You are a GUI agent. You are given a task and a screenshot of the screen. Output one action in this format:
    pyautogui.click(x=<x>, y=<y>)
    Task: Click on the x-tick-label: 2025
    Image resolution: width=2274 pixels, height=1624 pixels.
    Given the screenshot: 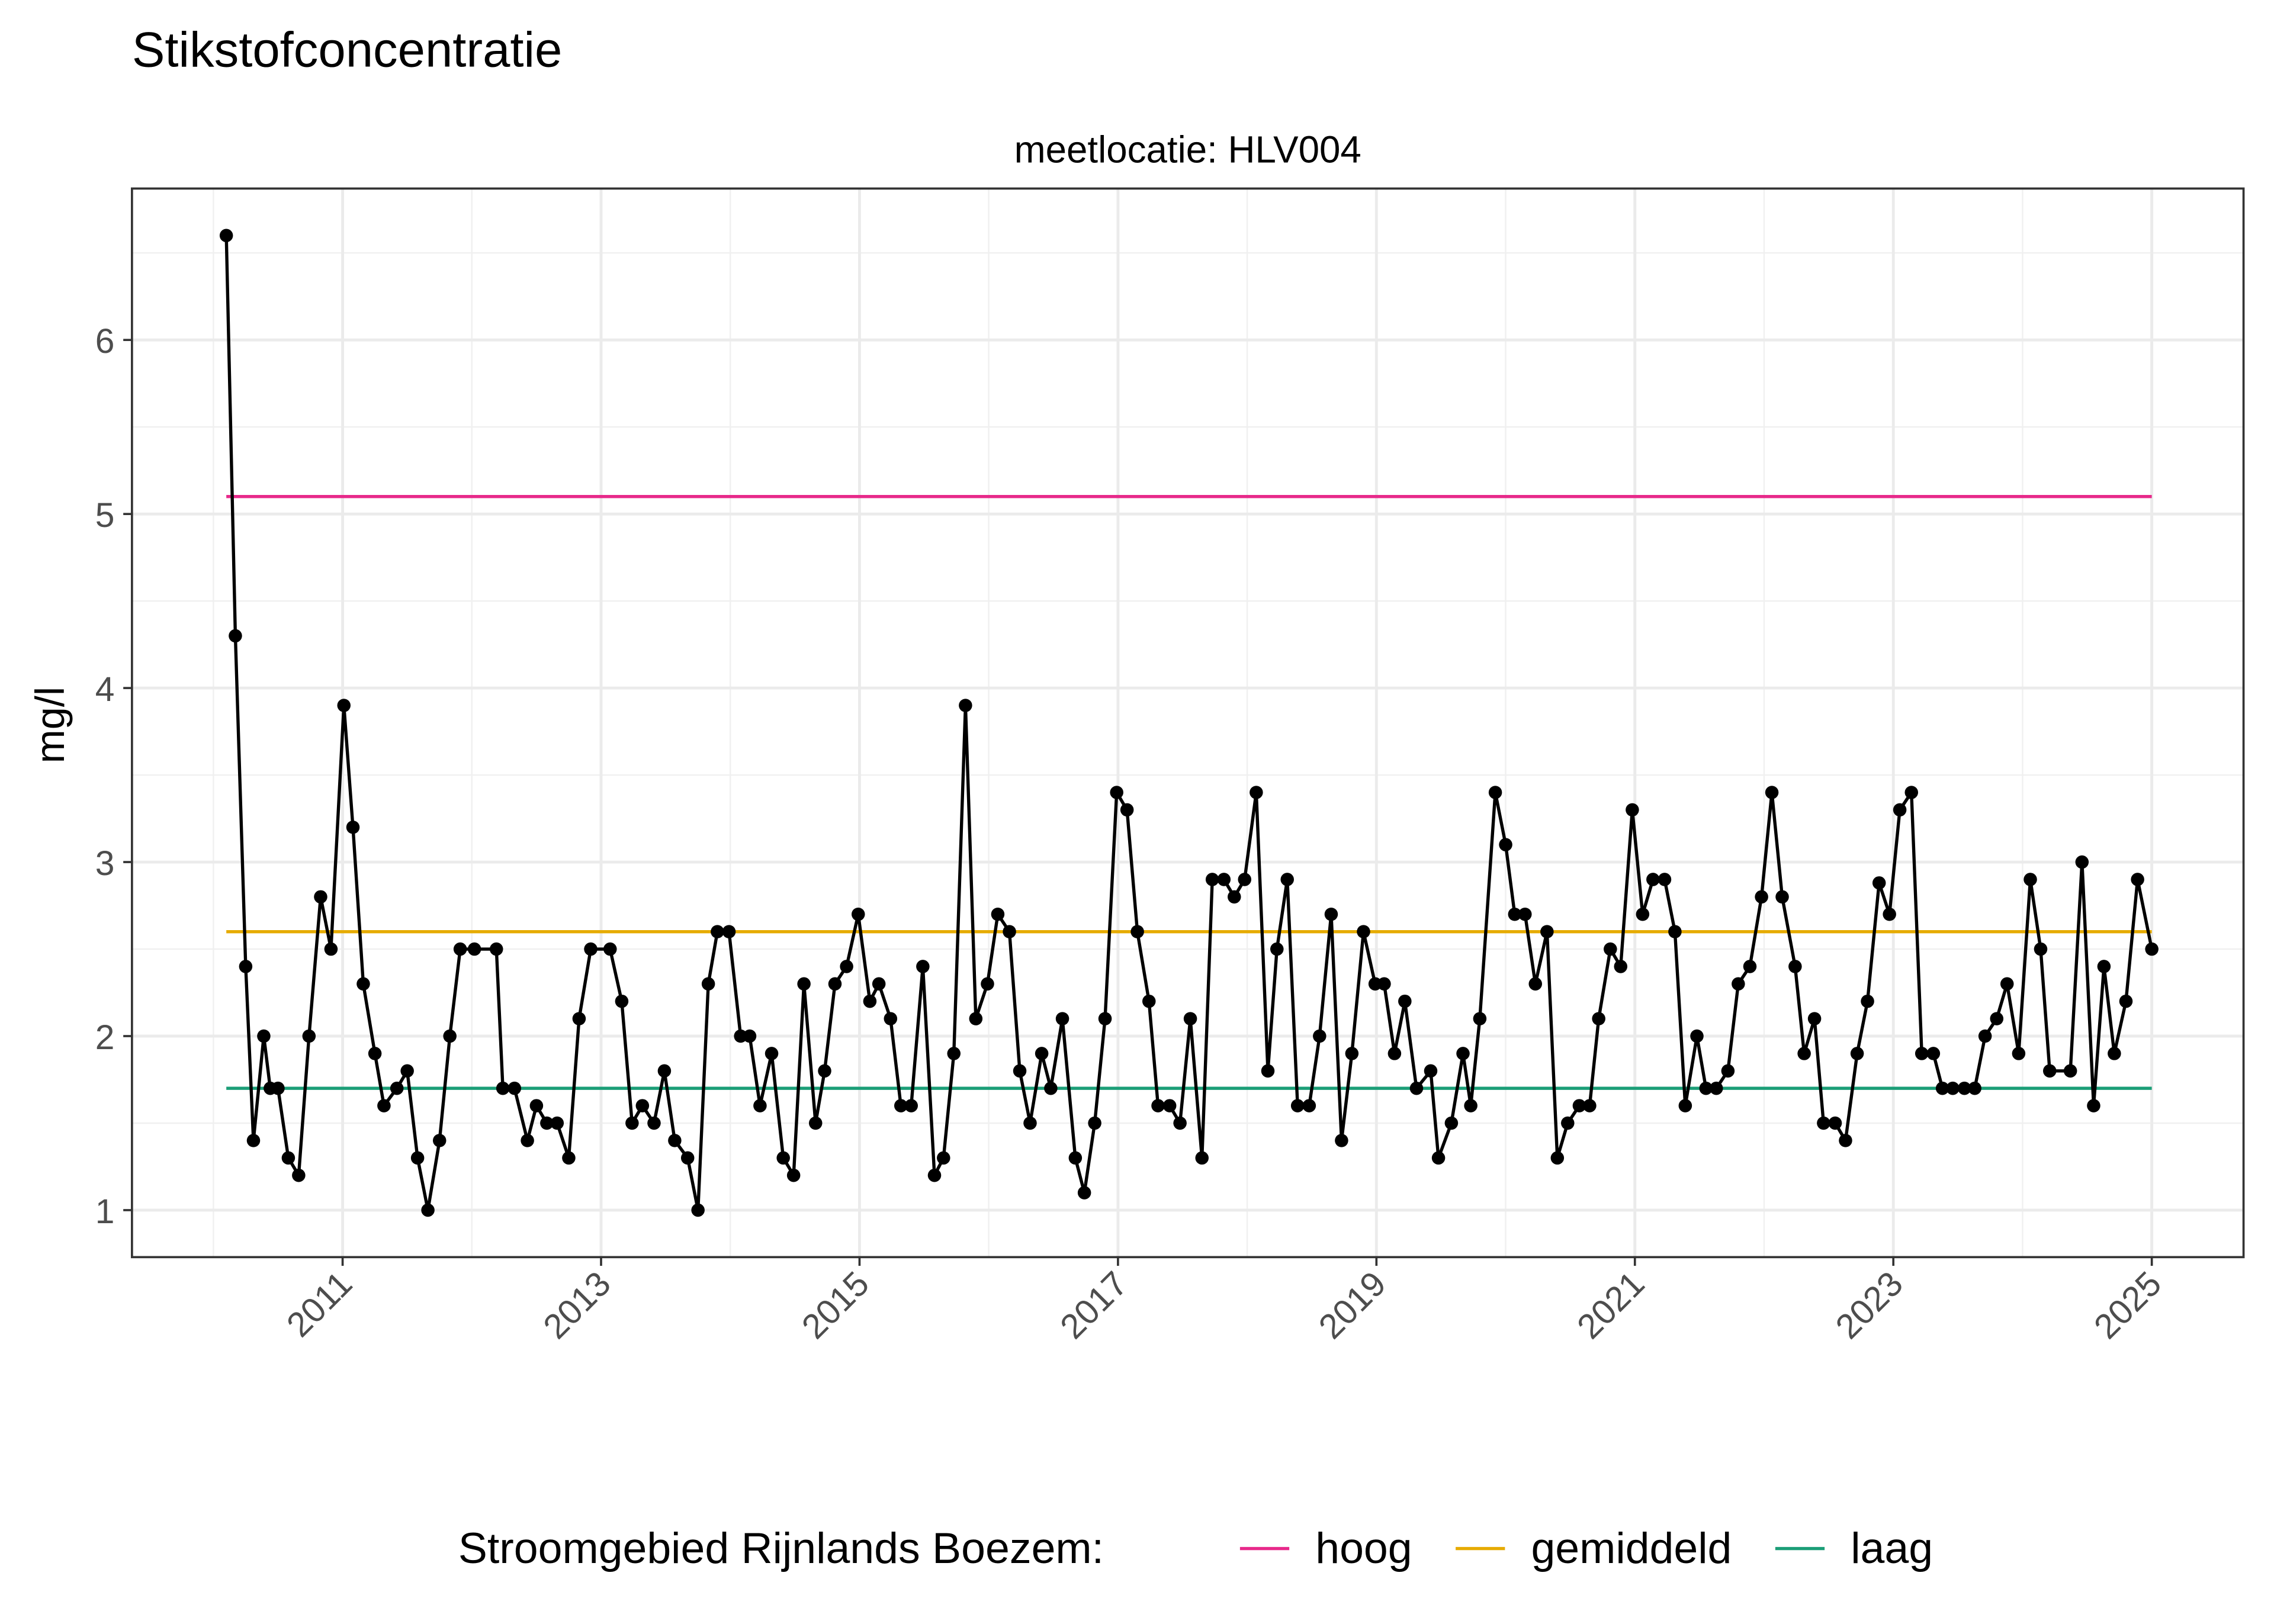 What is the action you would take?
    pyautogui.click(x=2128, y=1305)
    